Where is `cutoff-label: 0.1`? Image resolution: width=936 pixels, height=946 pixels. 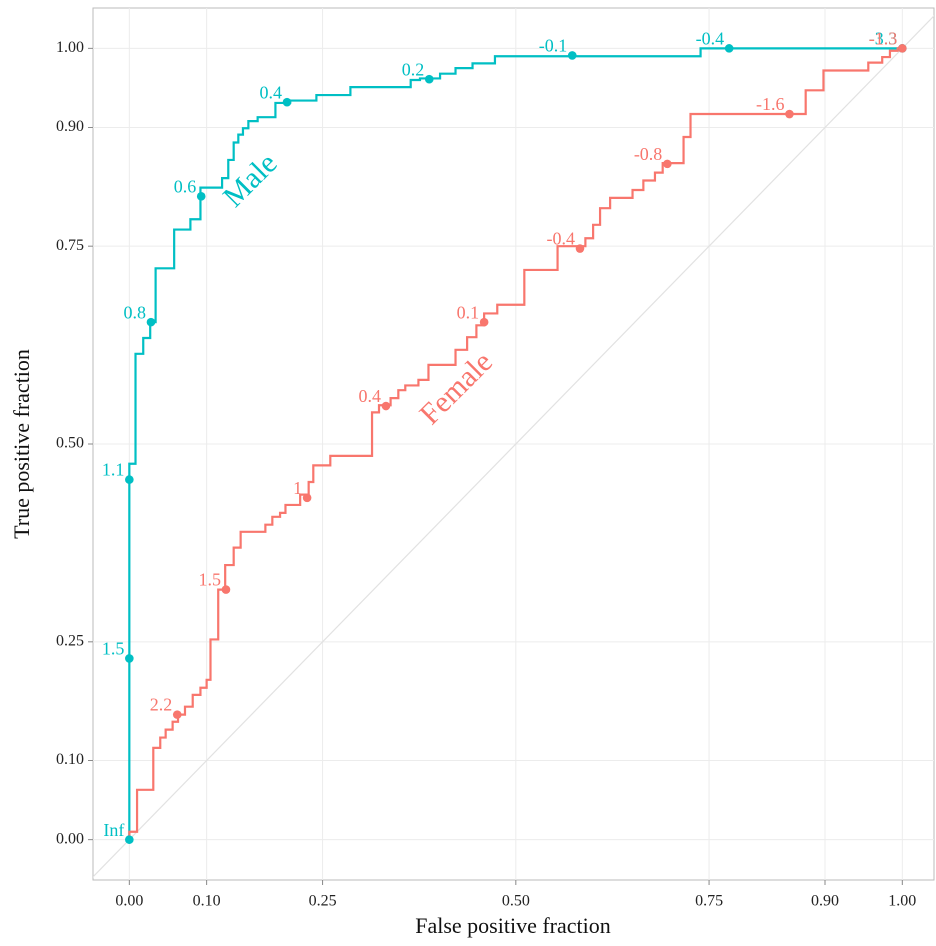 cutoff-label: 0.1 is located at coordinates (468, 312).